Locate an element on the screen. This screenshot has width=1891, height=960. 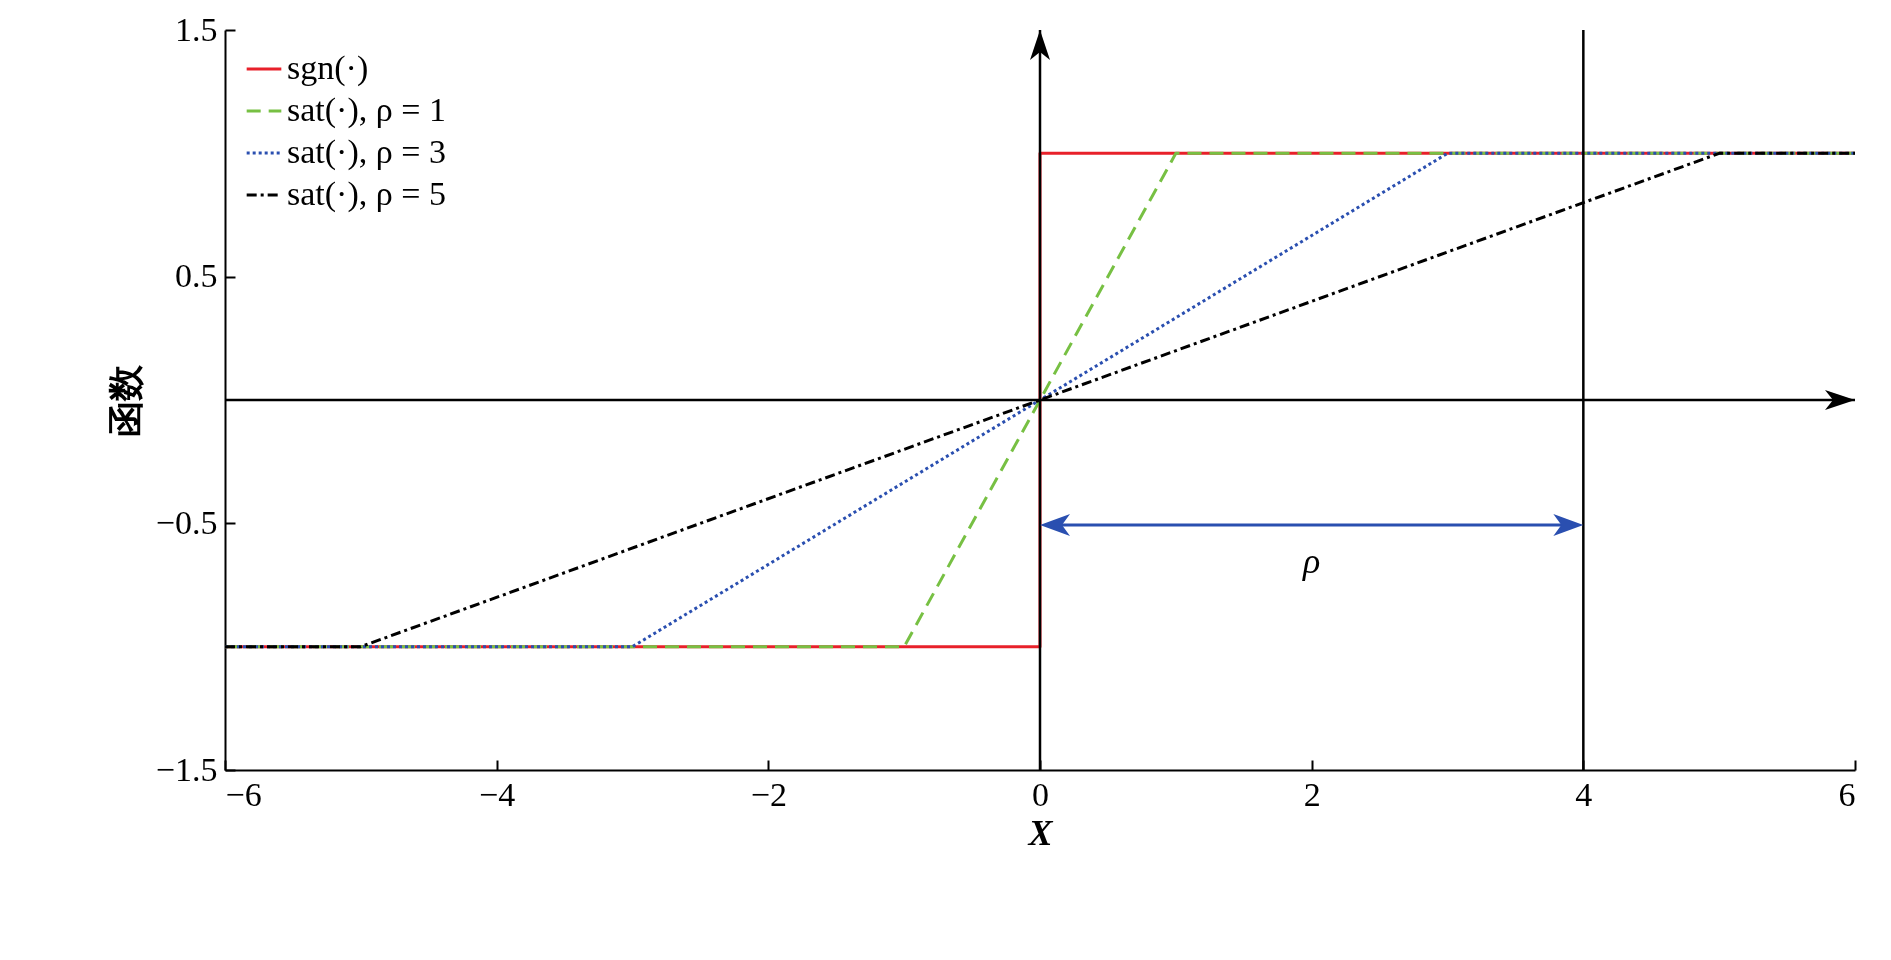
x-tick-label: −6 is located at coordinates (243, 794).